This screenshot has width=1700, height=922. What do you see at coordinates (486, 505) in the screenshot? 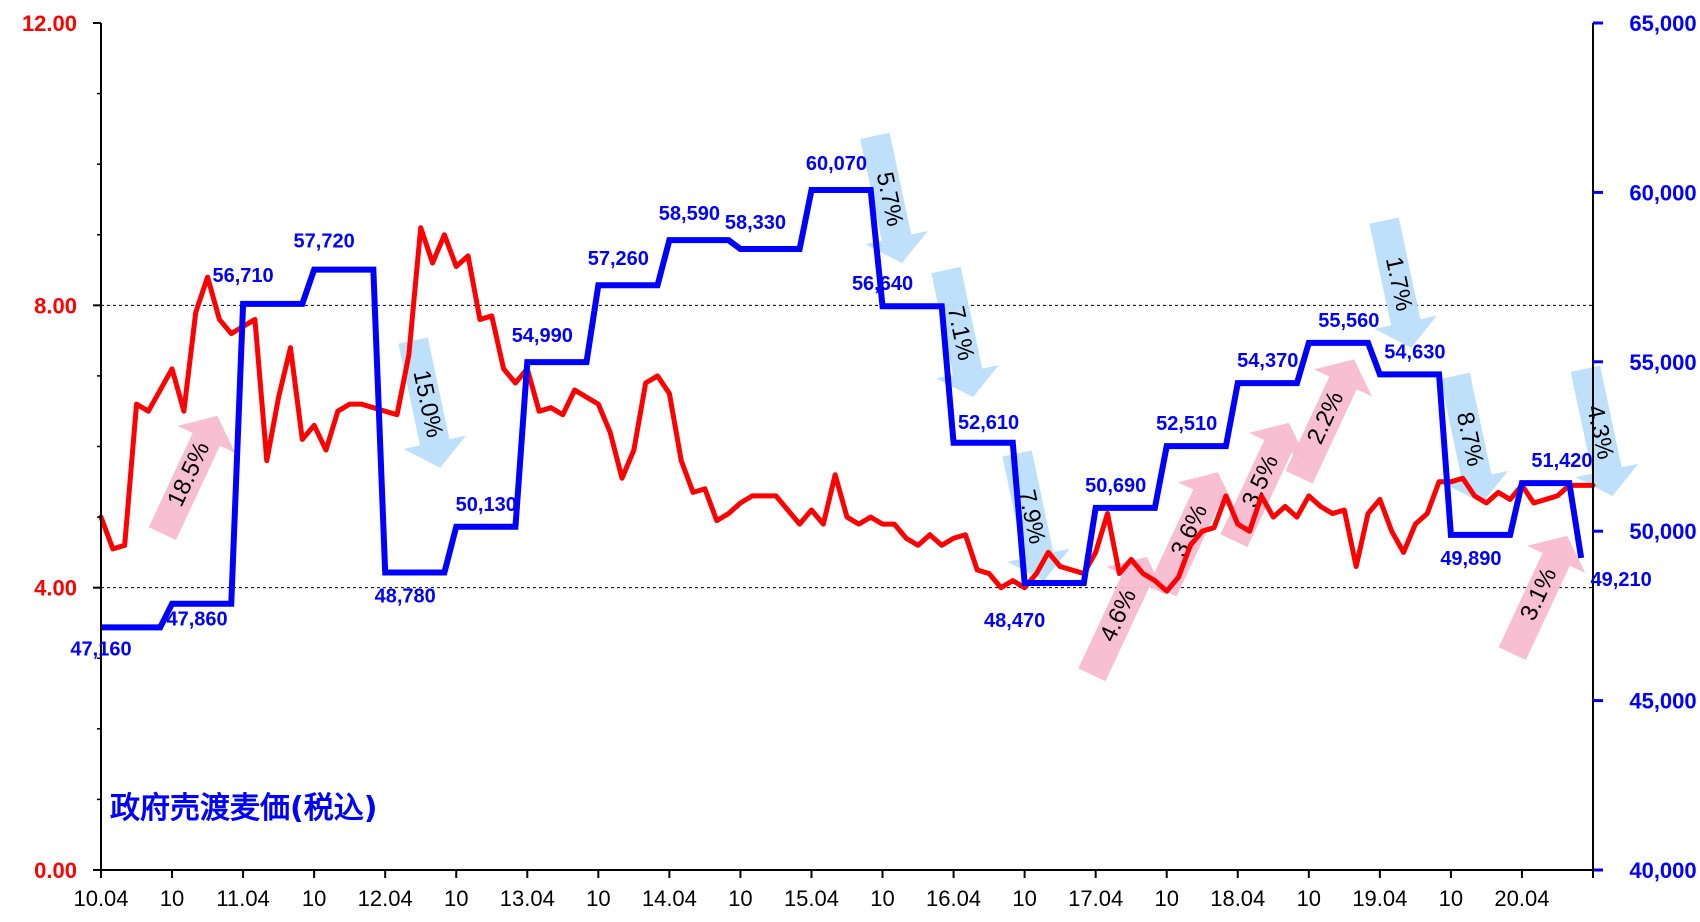
I see `blue-data-label: 50,130` at bounding box center [486, 505].